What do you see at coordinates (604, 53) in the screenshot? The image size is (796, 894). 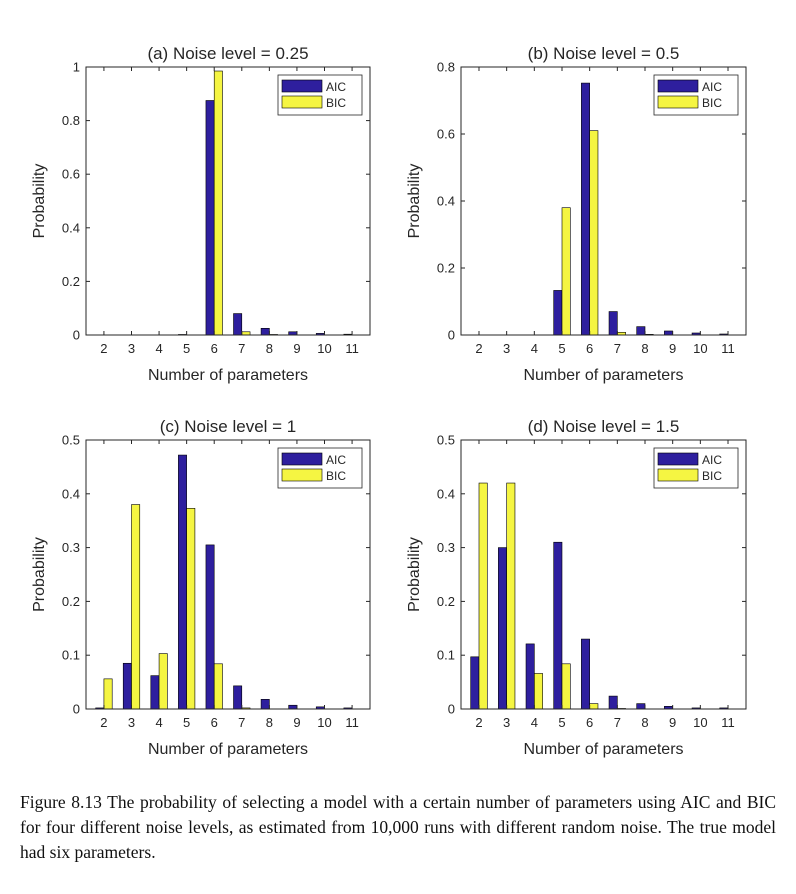 I see `chart-title: (b) Noise level = 0.5` at bounding box center [604, 53].